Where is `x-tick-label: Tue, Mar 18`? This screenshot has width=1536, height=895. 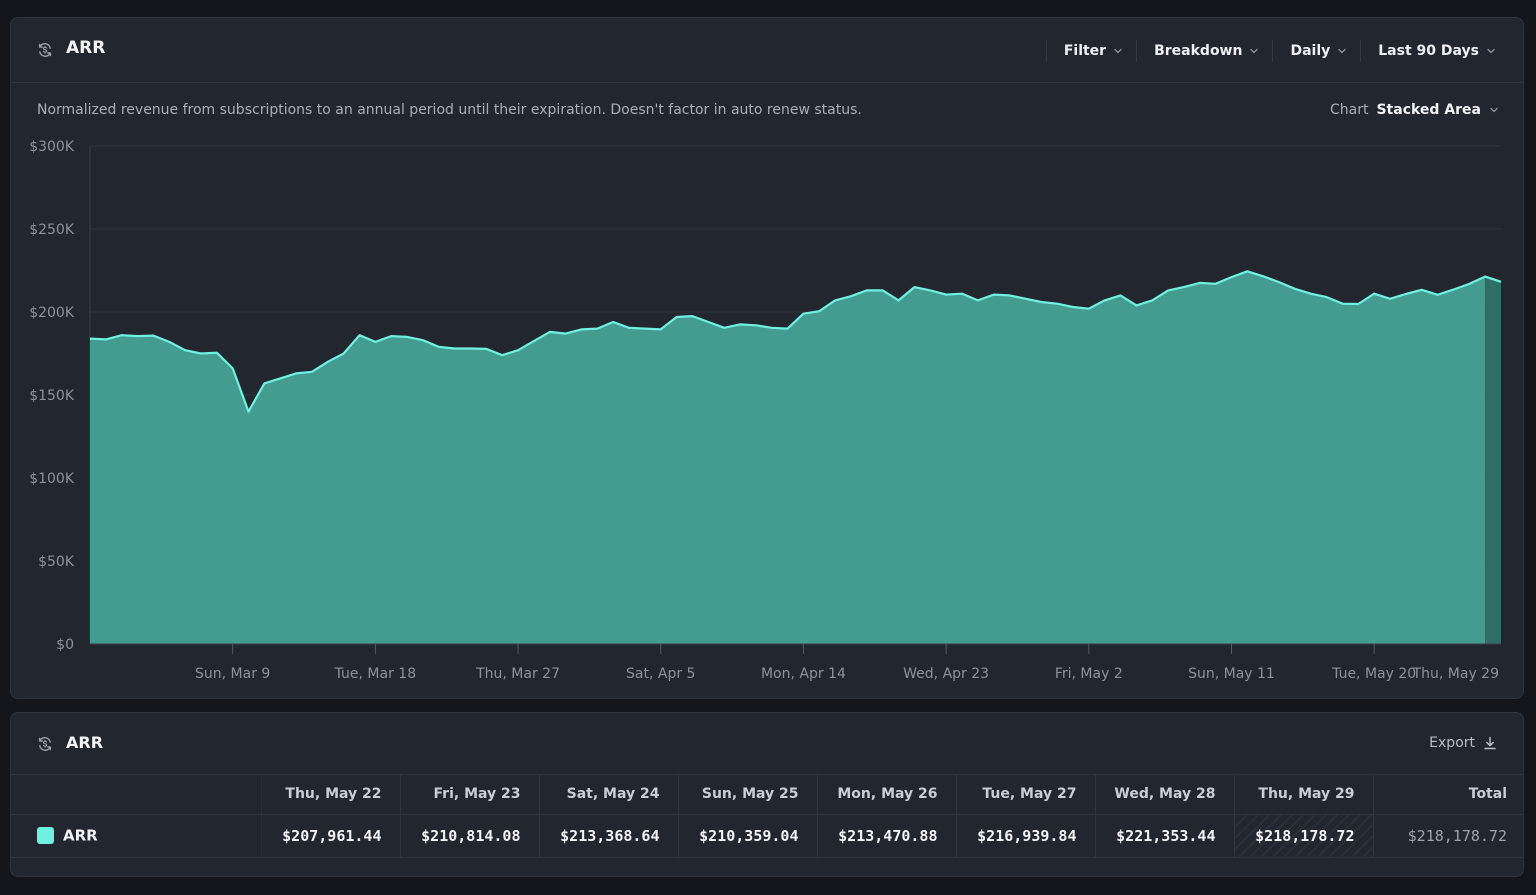 x-tick-label: Tue, Mar 18 is located at coordinates (375, 674).